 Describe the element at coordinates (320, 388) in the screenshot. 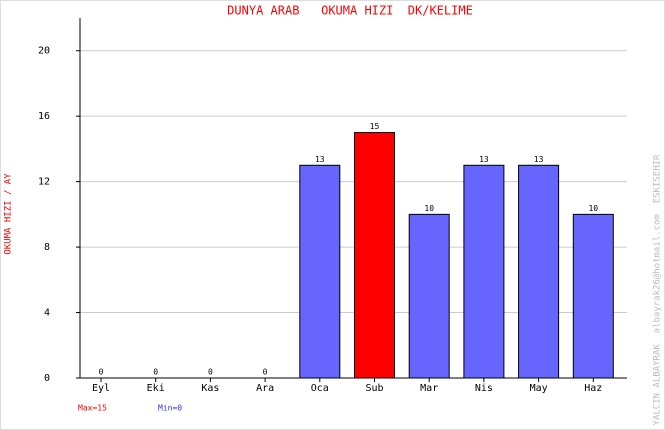

I see `x-tick-label: Oca` at that location.